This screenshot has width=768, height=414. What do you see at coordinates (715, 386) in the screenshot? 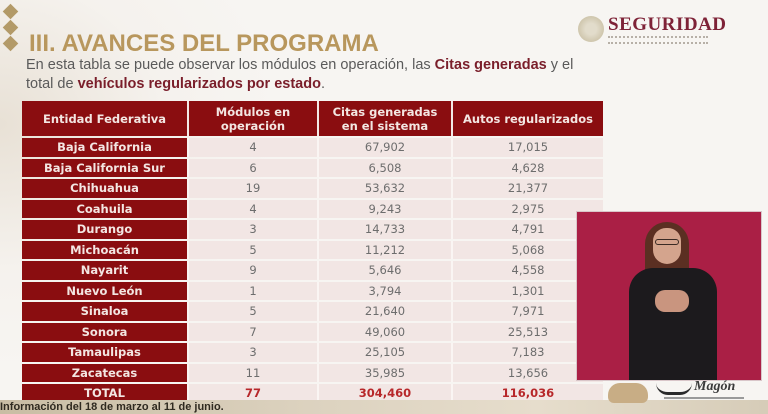
I see `anniversary-logo-text: Magón` at bounding box center [715, 386].